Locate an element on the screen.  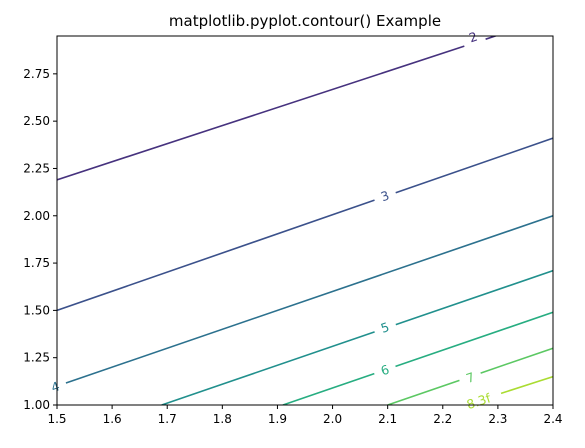
y-tick-label: 1.25 is located at coordinates (36, 358).